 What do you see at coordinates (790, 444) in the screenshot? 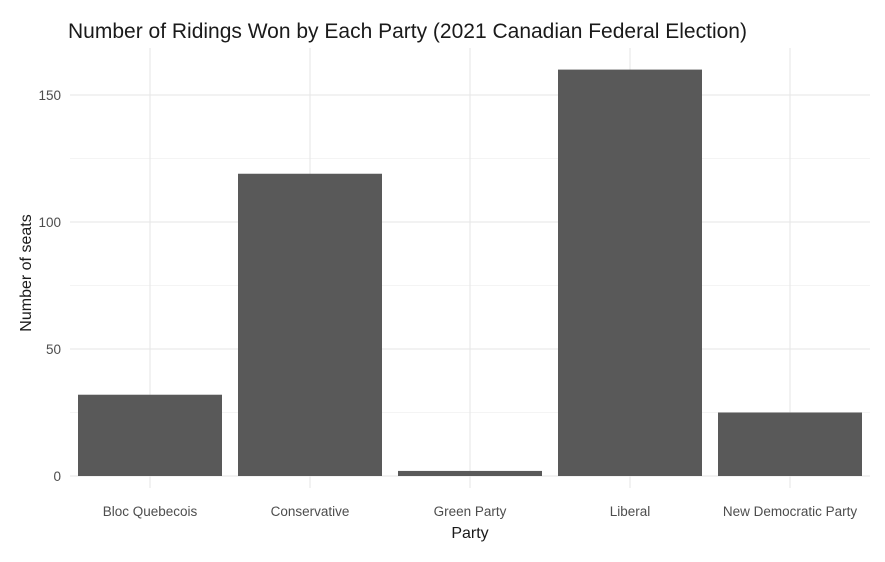
I see `bar-new-democratic-party` at bounding box center [790, 444].